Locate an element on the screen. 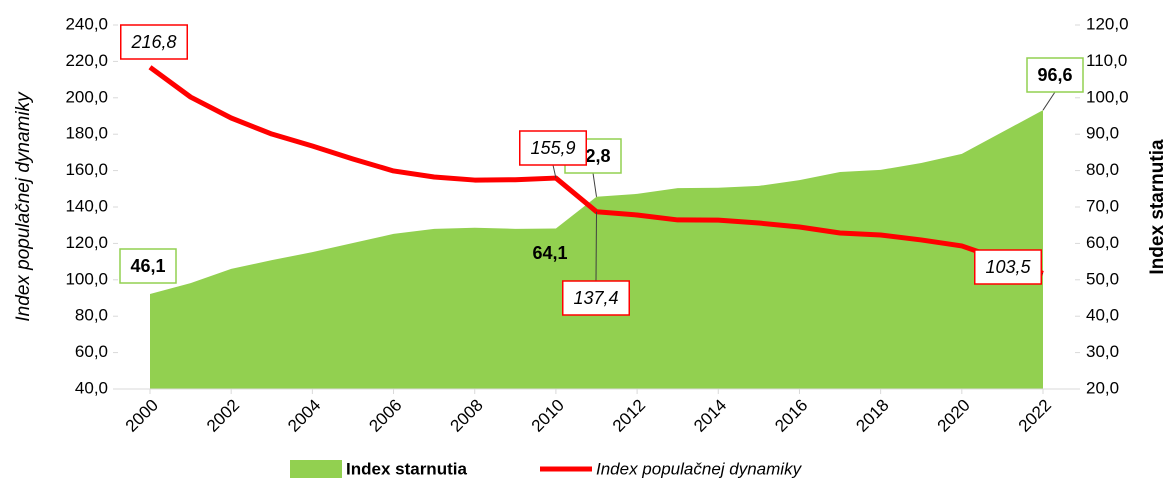 This screenshot has height=491, width=1169. y2-tick-label: 110,0 is located at coordinates (1106, 60).